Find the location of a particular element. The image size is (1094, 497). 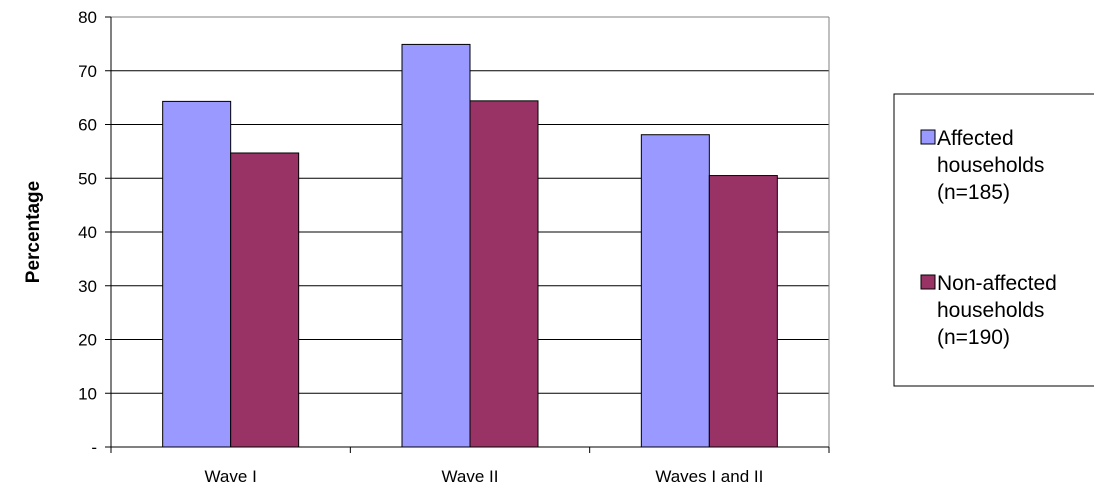

y-tick-label: 60 is located at coordinates (87, 125).